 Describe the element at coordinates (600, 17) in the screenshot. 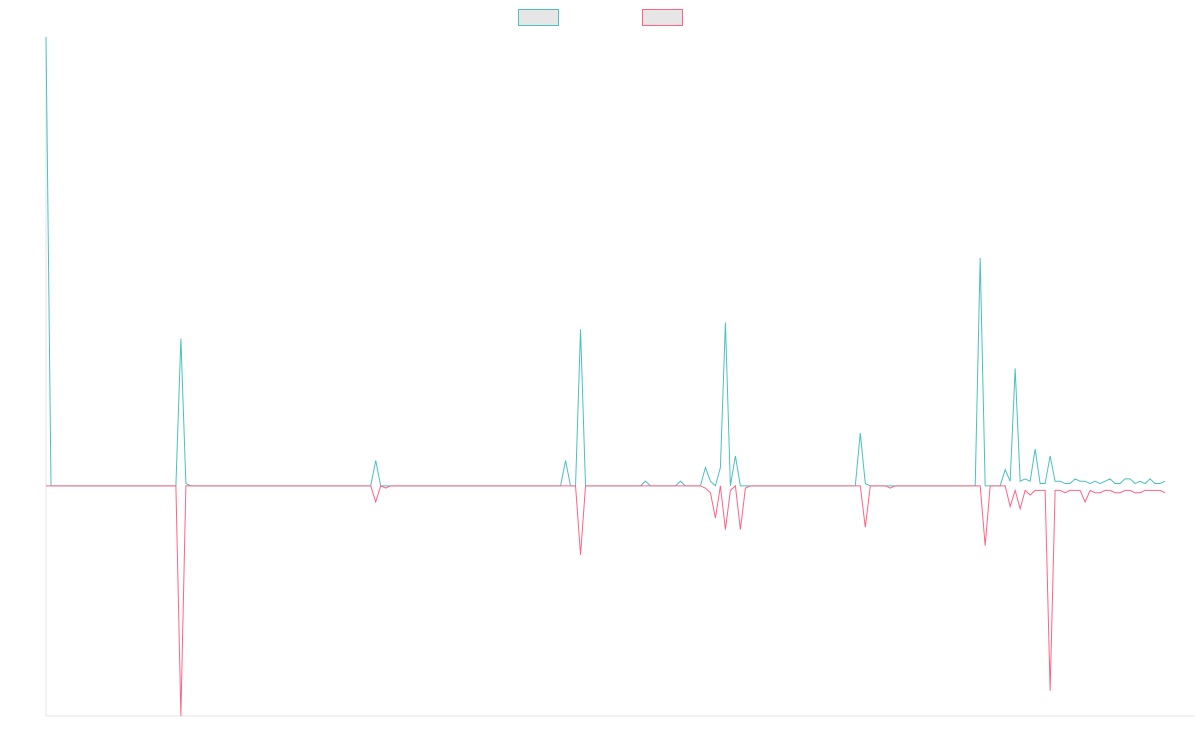

I see `legend` at that location.